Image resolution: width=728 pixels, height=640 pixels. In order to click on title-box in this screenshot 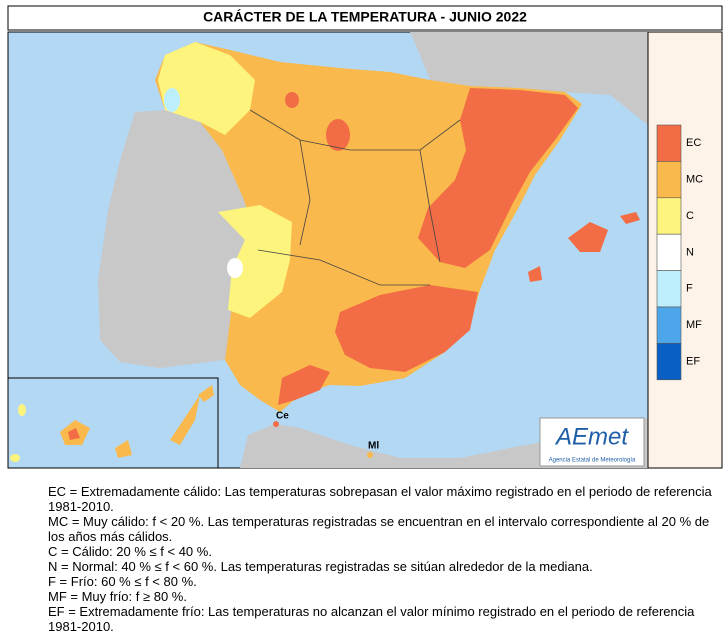, I will do `click(365, 18)`.